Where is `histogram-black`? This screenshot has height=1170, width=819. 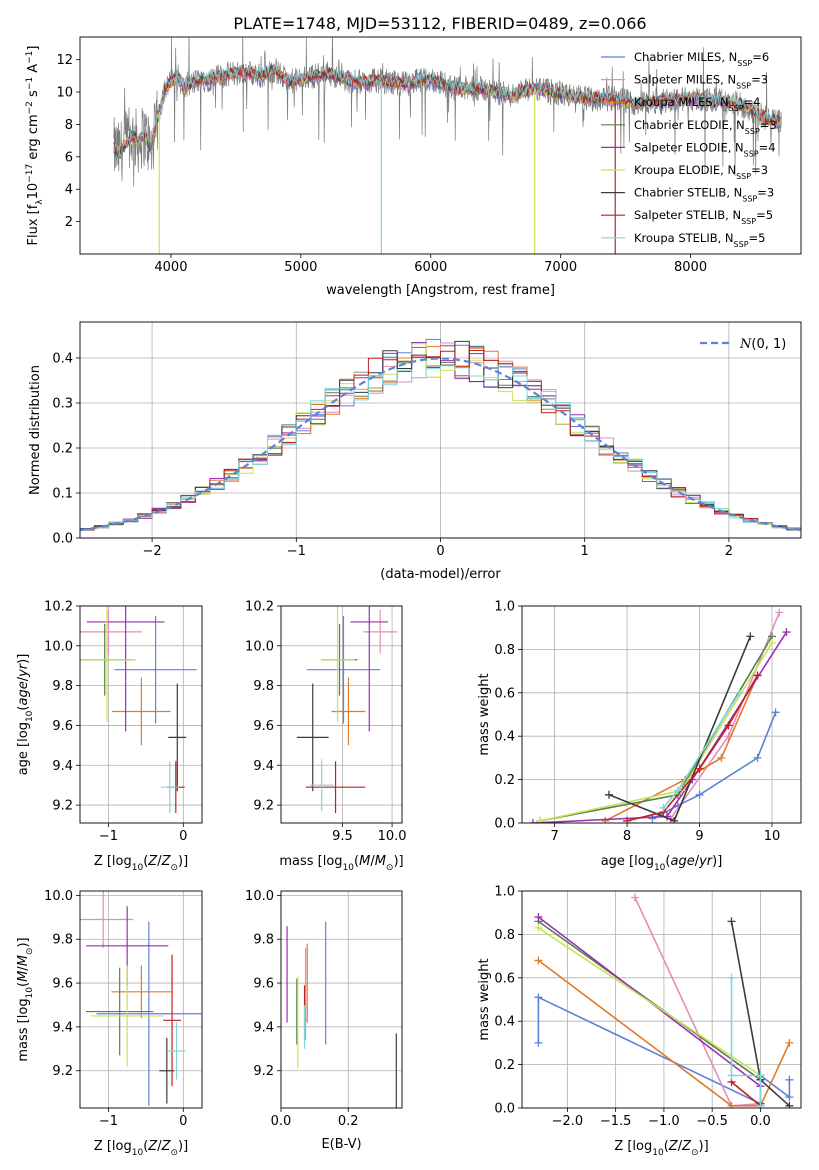
histogram-black is located at coordinates (440, 435).